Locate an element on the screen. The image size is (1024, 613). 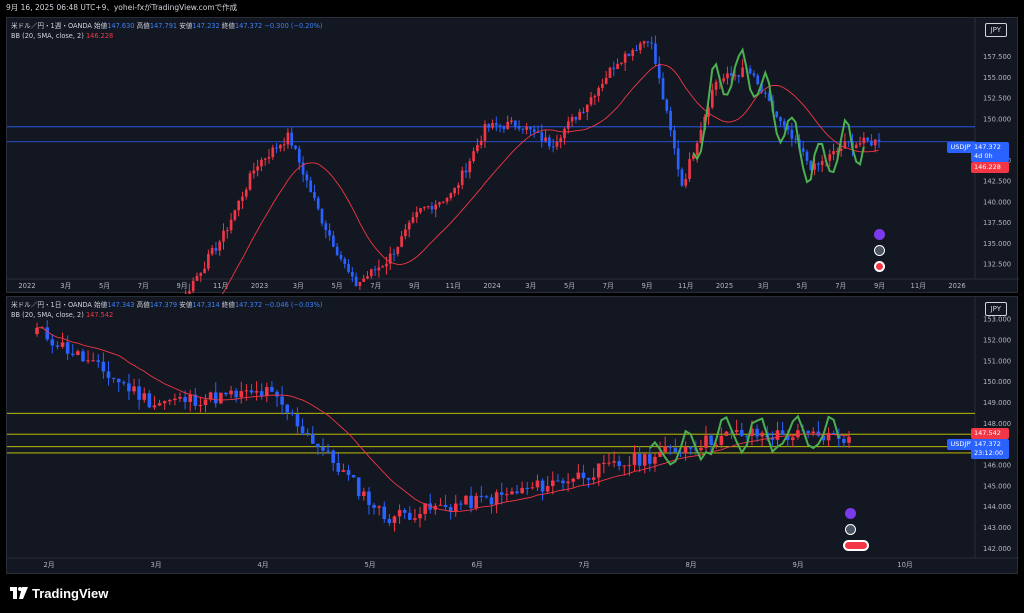
price-axis-tick: 144.000 is located at coordinates (997, 507).